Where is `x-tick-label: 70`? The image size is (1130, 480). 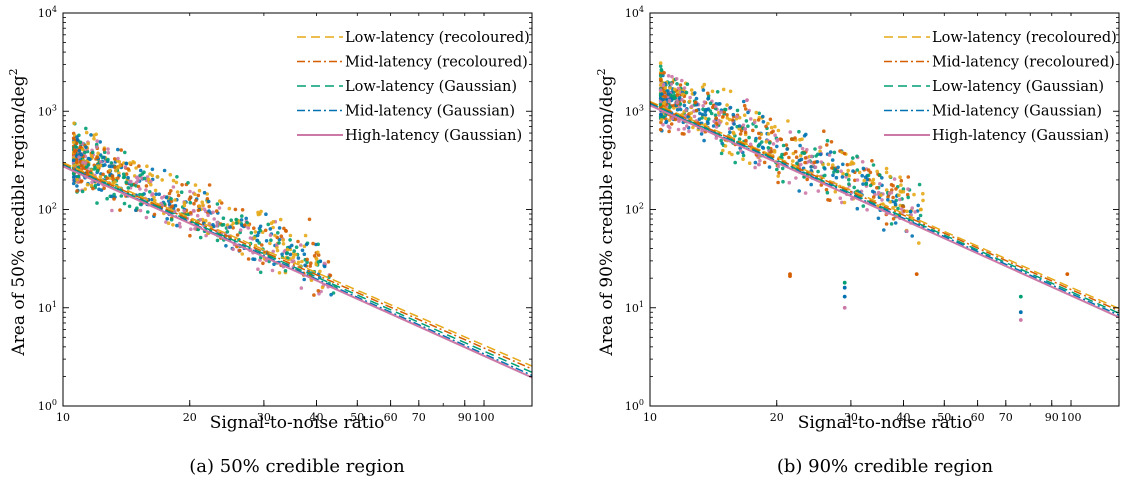
x-tick-label: 70 is located at coordinates (419, 417).